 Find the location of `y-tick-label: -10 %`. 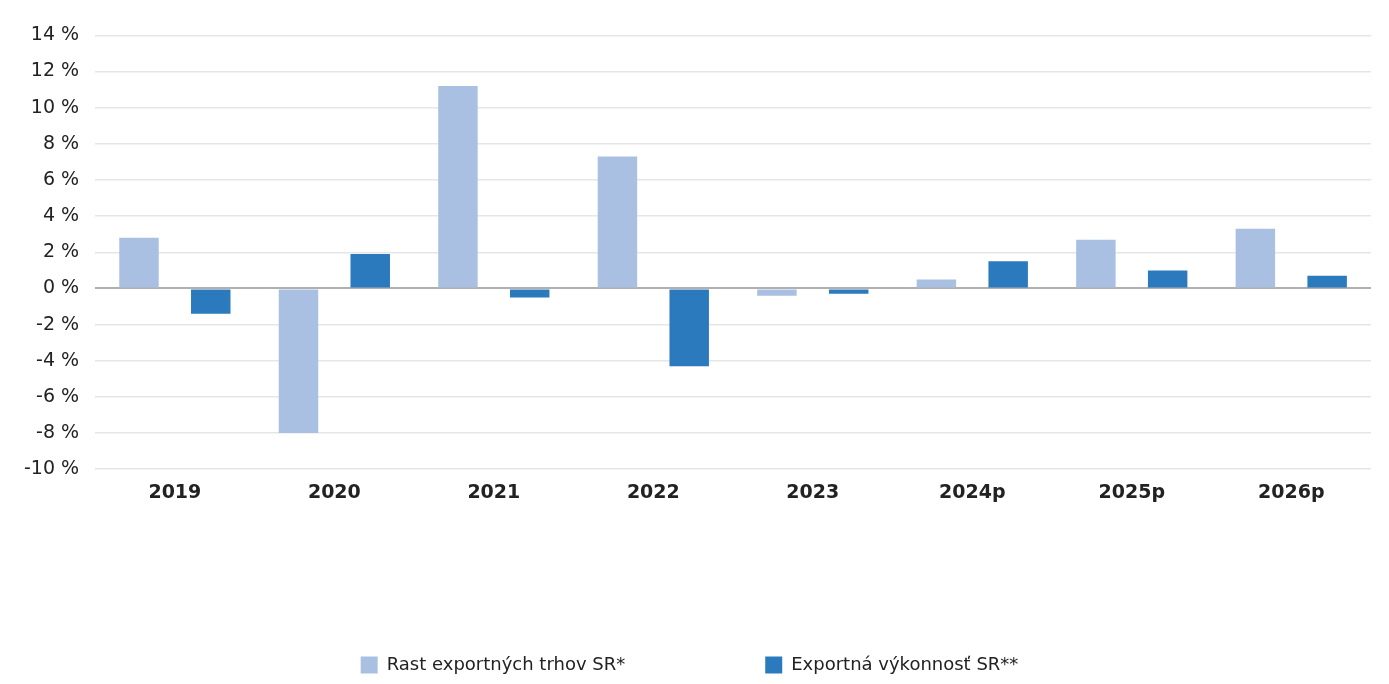

y-tick-label: -10 % is located at coordinates (51, 467).